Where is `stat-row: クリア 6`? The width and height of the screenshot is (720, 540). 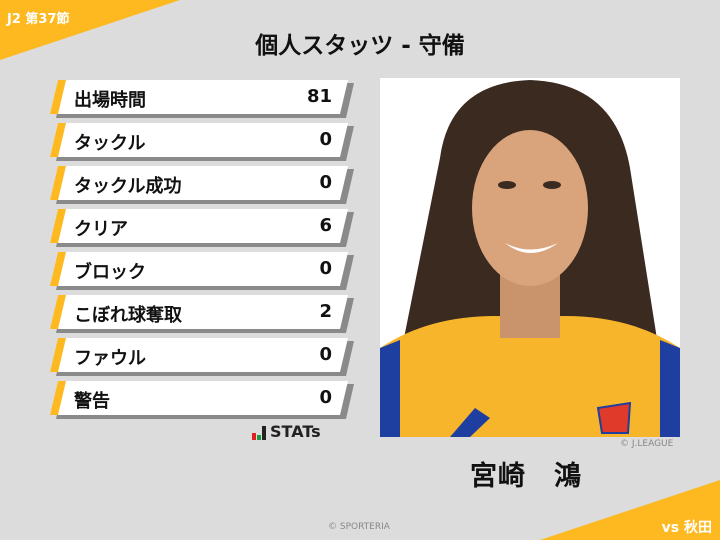
stat-row: クリア 6 is located at coordinates (202, 227).